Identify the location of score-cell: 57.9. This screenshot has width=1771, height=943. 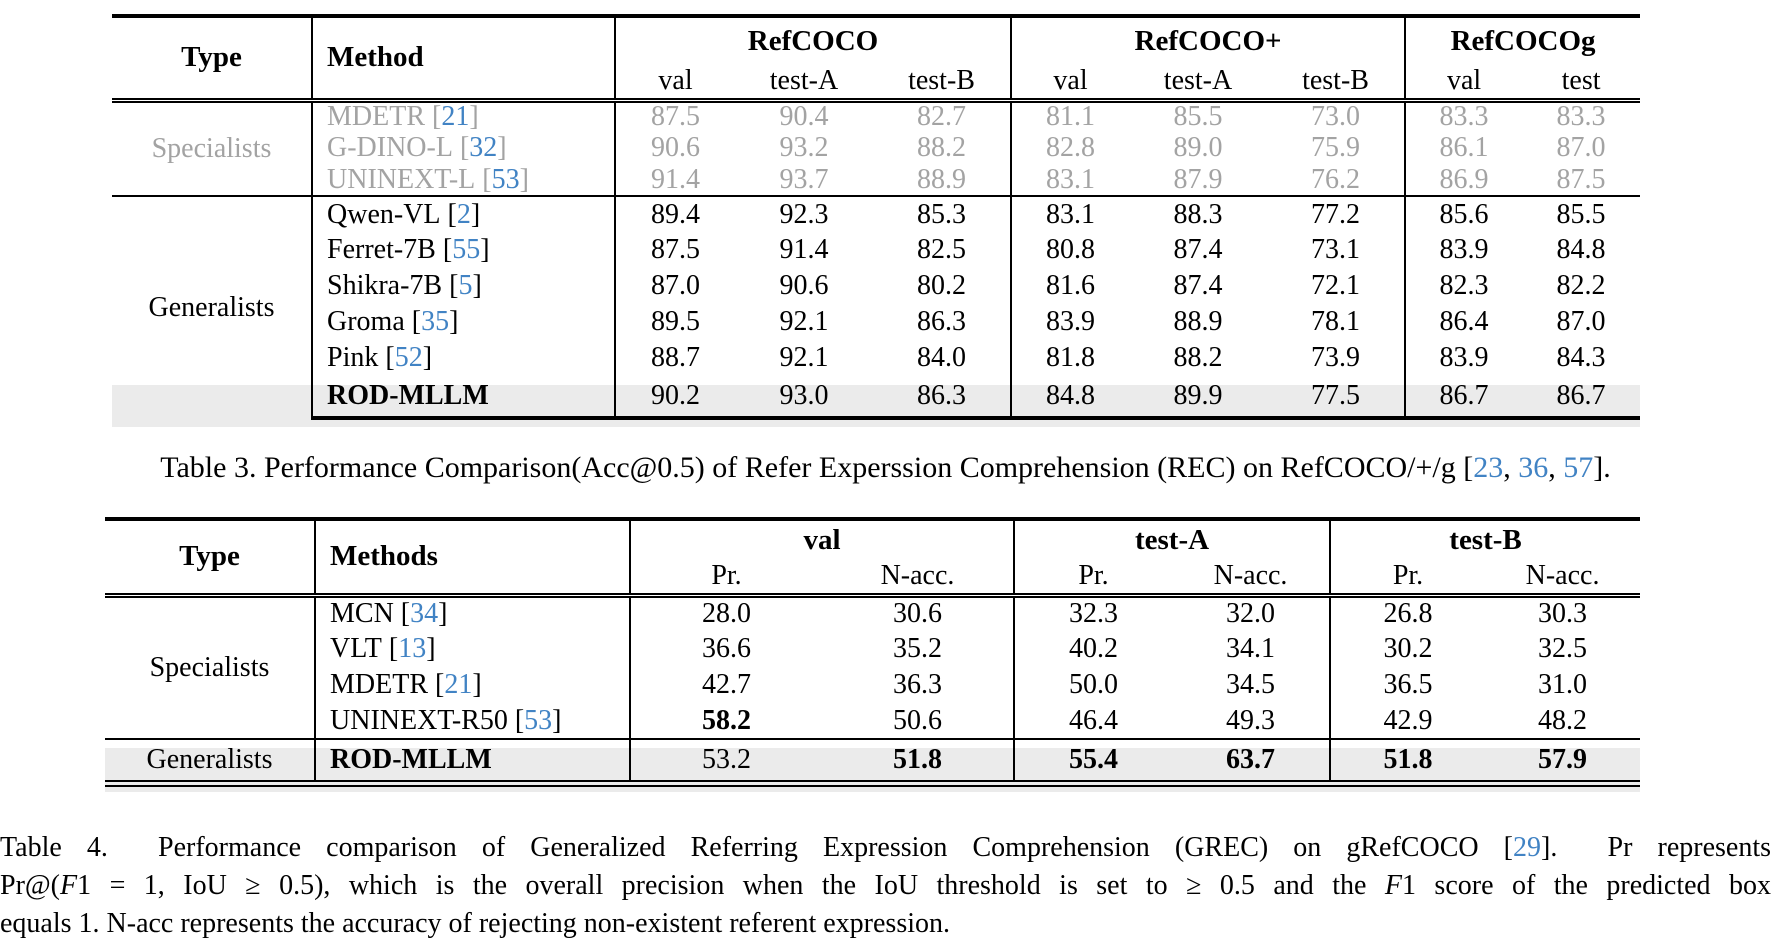
(1563, 762).